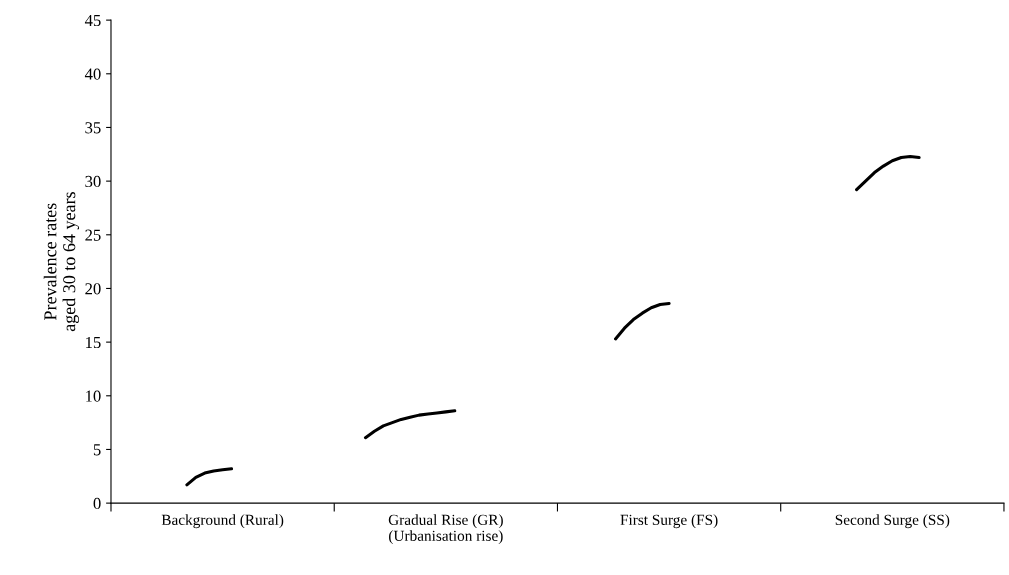 The height and width of the screenshot is (575, 1009). I want to click on y-tick-label: 30, so click(93, 181).